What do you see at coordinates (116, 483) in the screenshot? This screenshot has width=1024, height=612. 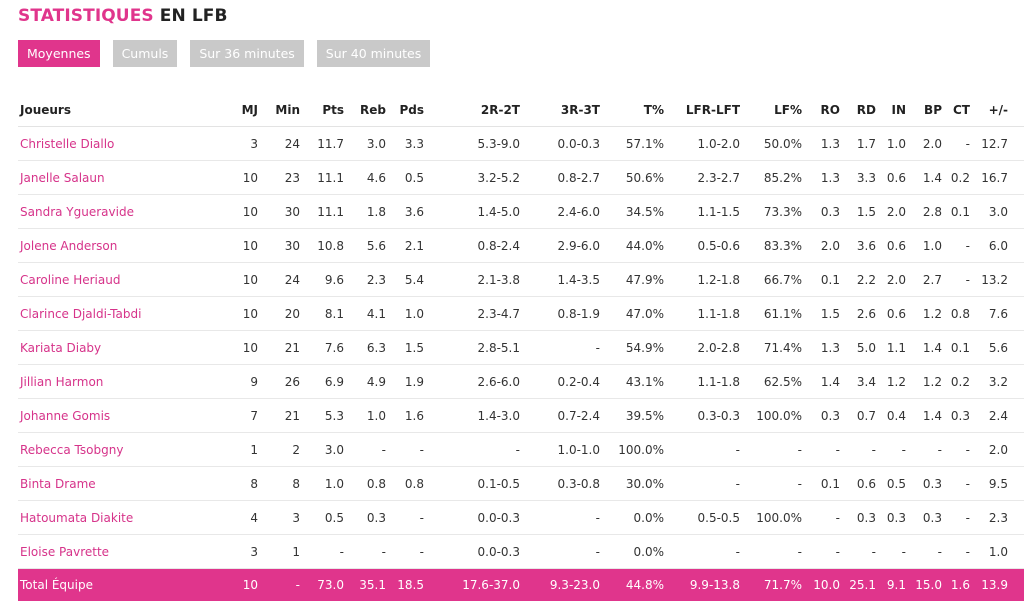 I see `player-cell: Binta Drame` at bounding box center [116, 483].